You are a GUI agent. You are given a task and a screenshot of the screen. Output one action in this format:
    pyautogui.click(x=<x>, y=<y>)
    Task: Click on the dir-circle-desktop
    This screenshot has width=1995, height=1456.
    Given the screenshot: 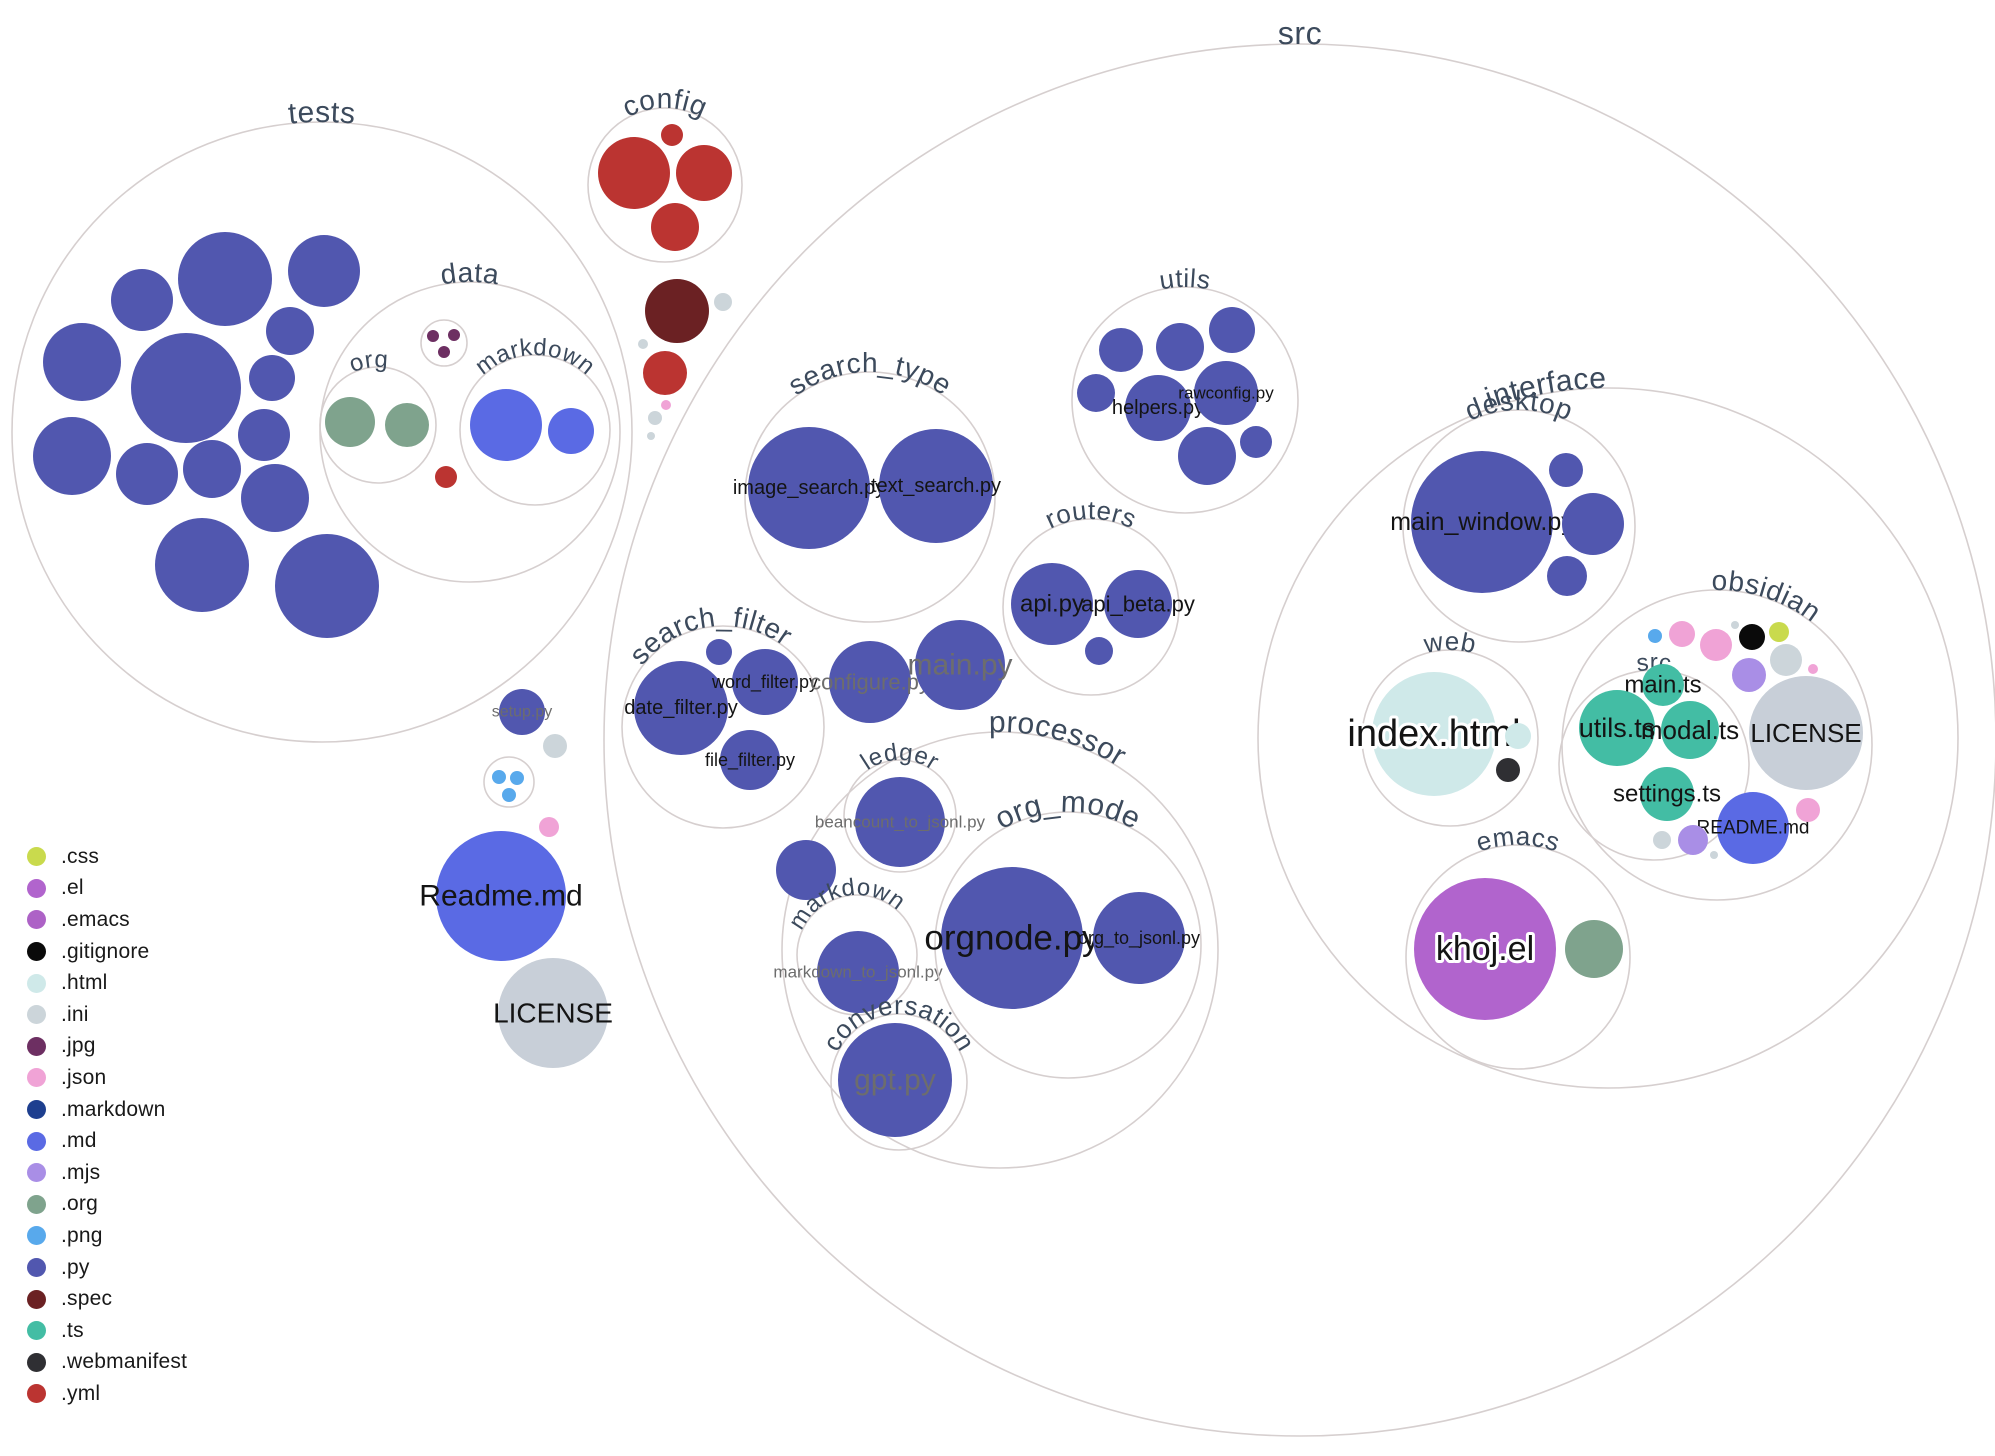 What is the action you would take?
    pyautogui.click(x=1519, y=526)
    